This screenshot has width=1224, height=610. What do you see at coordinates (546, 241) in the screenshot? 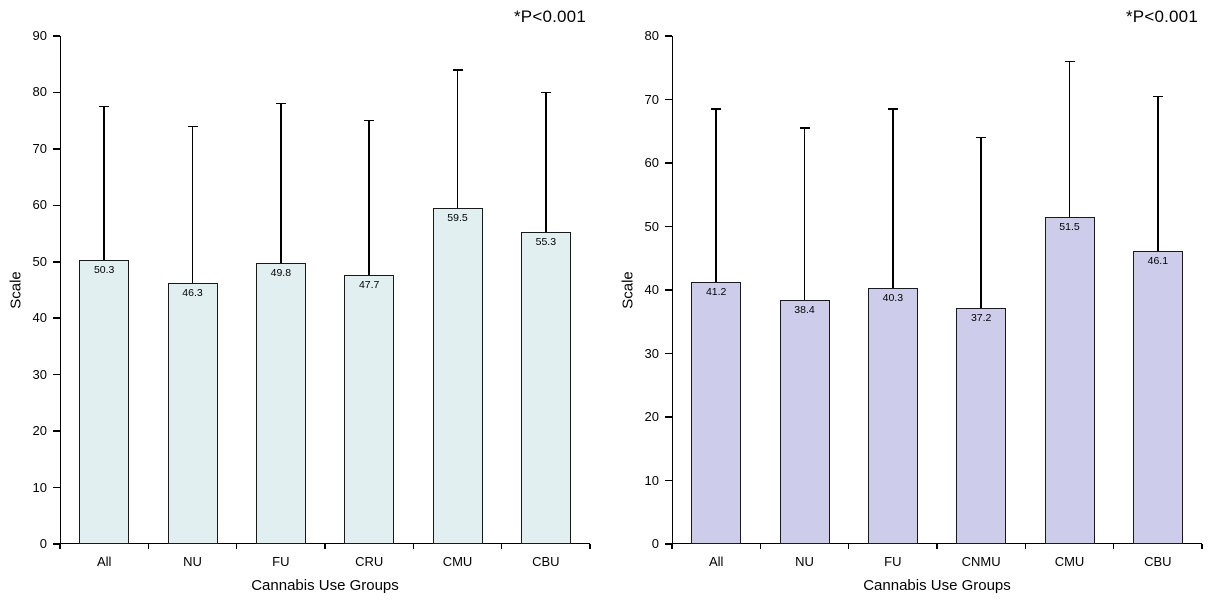
I see `bar-value-label: 55.3` at bounding box center [546, 241].